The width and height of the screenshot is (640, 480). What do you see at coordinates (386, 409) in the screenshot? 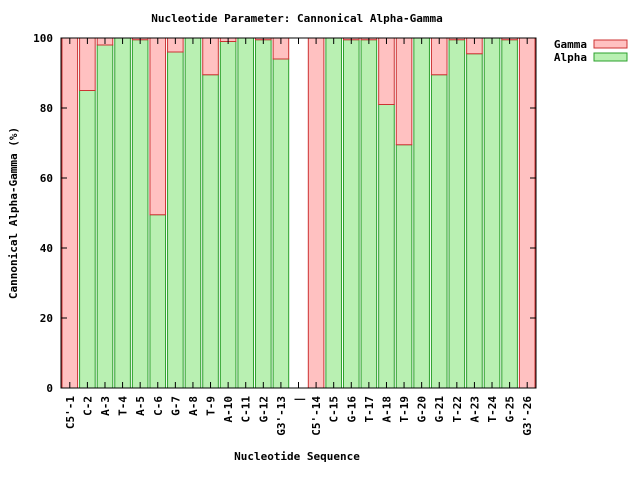
I see `x-tick-label-18: A-18` at bounding box center [386, 409].